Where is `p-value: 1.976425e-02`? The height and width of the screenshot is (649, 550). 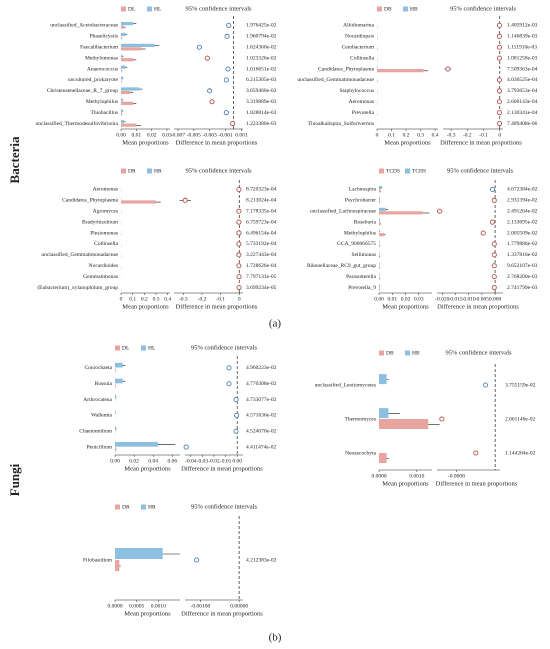
p-value: 1.976425e-02 is located at coordinates (261, 26).